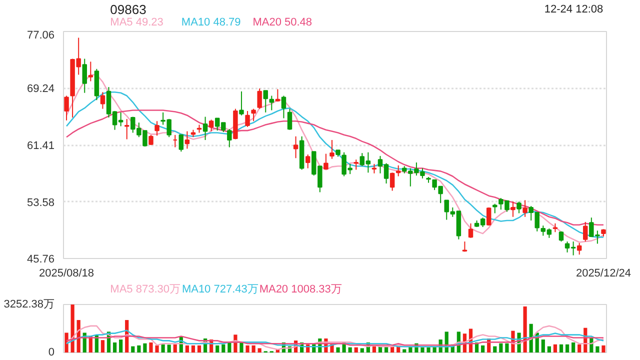  Describe the element at coordinates (29, 304) in the screenshot. I see `y-tick-label: 3252.38万` at that location.